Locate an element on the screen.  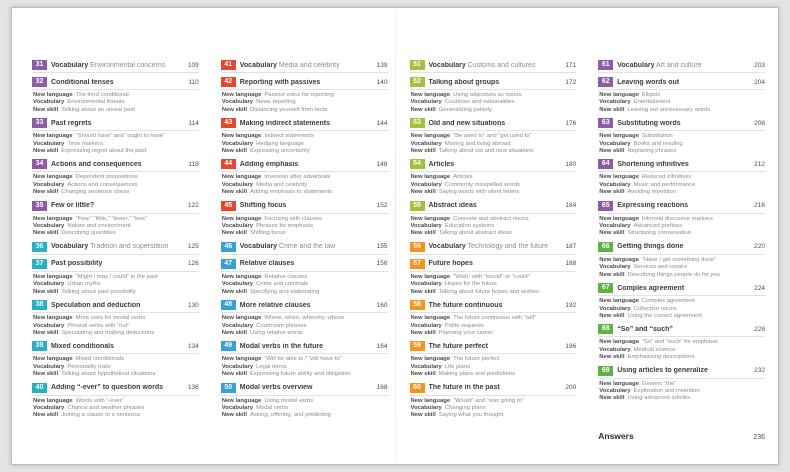
unit-page-number: 118 is located at coordinates (193, 164).